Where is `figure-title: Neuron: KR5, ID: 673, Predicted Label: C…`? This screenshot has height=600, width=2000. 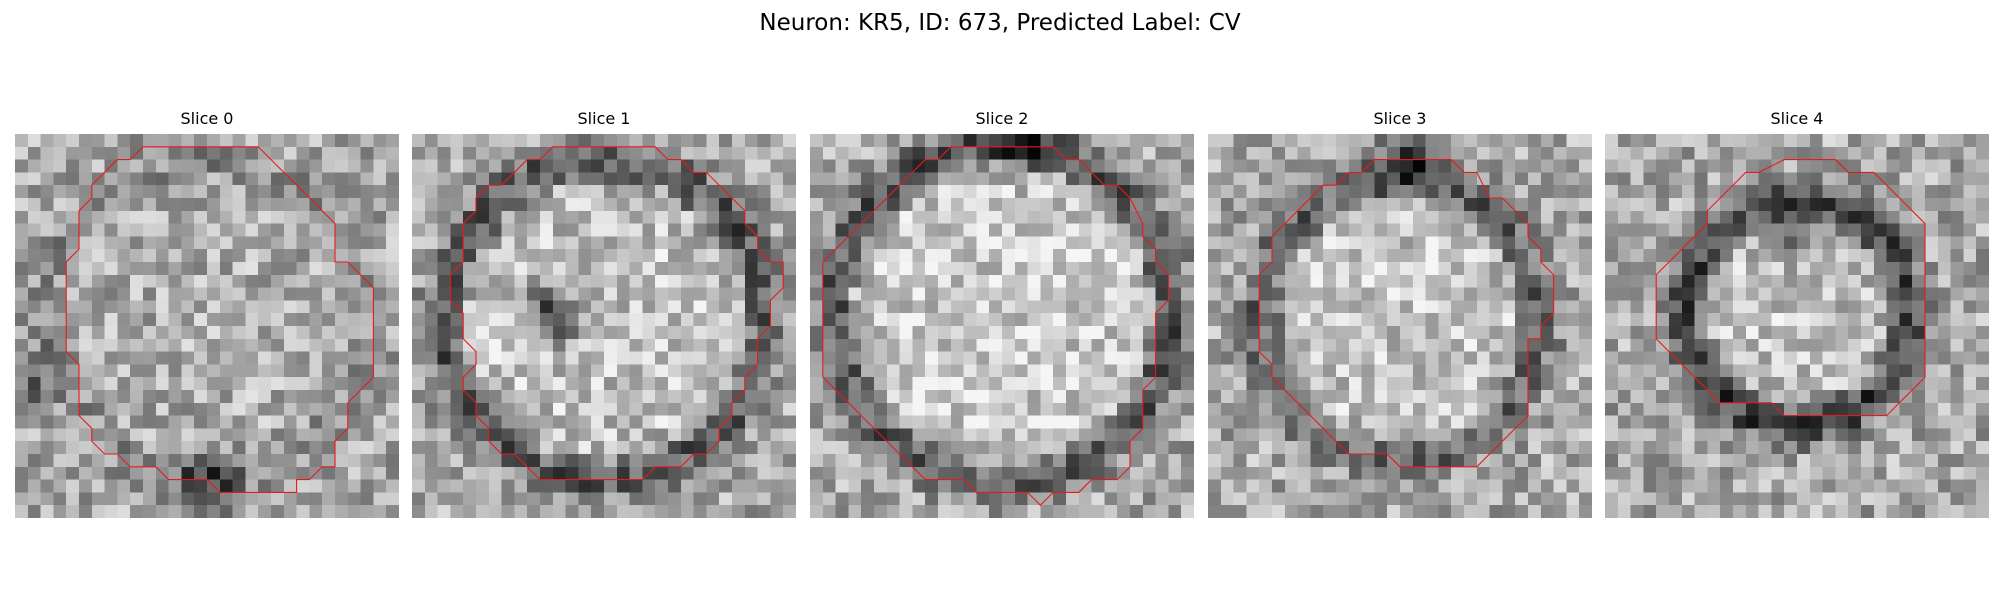
figure-title: Neuron: KR5, ID: 673, Predicted Label: C… is located at coordinates (1000, 23).